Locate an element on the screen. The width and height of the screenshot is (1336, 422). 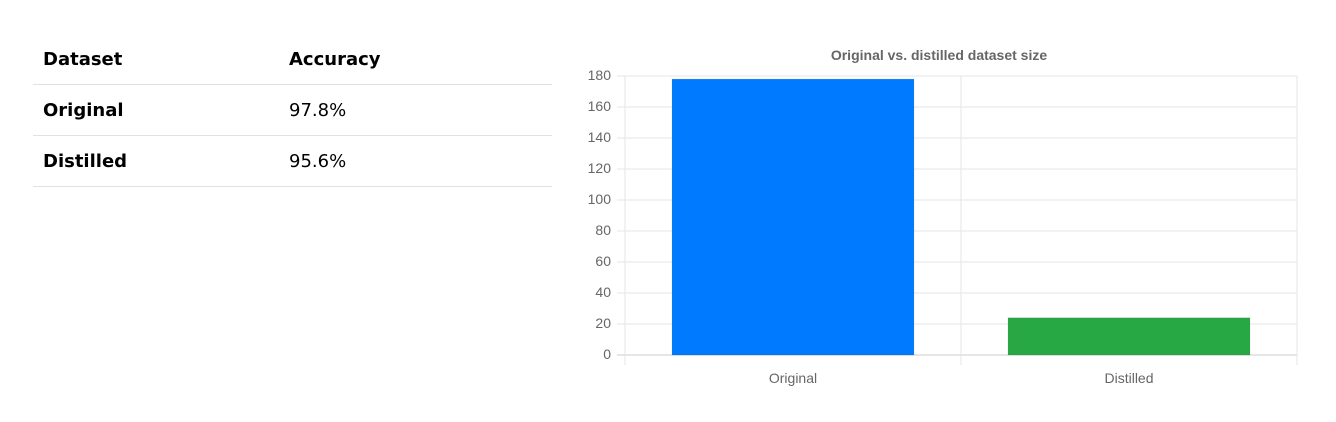
dataset-name-cell: Distilled is located at coordinates (156, 161).